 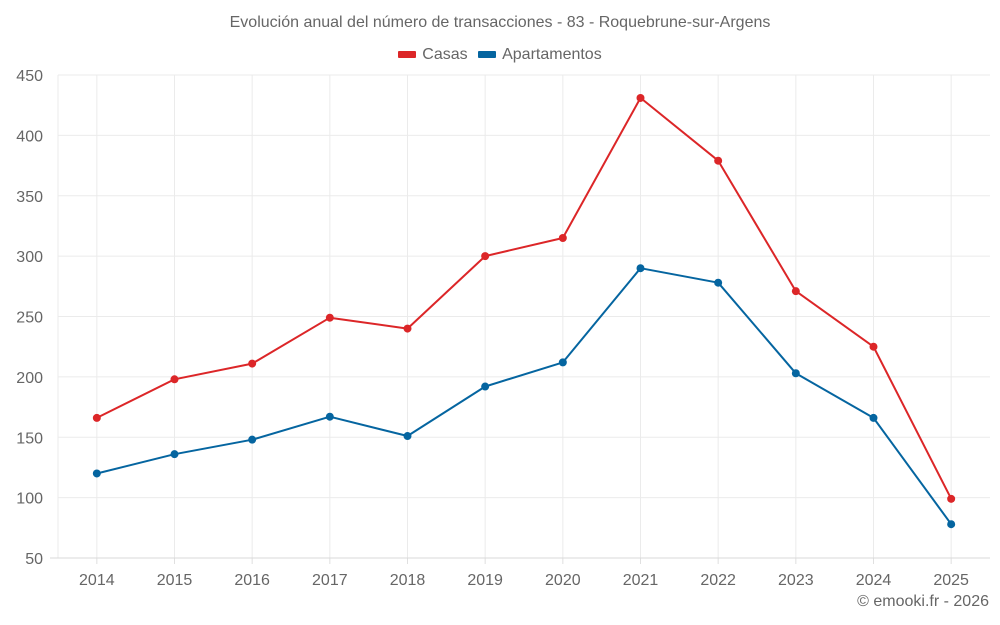 I want to click on legend-item-apartamentos: Apartamentos, so click(x=540, y=55).